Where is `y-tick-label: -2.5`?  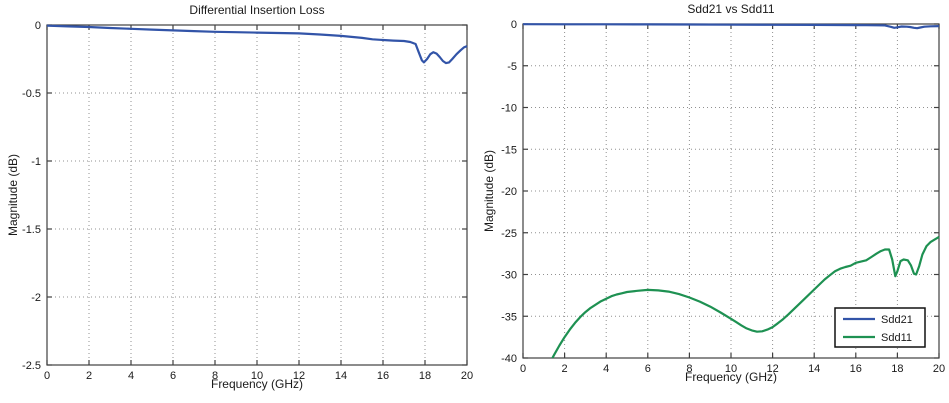
y-tick-label: -2.5 is located at coordinates (31, 366).